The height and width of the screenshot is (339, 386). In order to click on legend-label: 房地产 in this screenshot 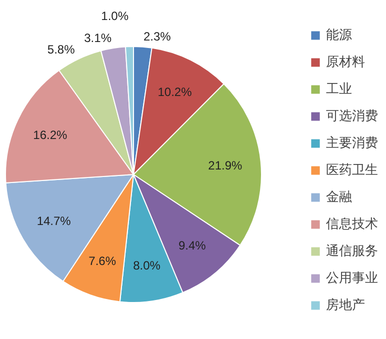, I will do `click(345, 305)`.